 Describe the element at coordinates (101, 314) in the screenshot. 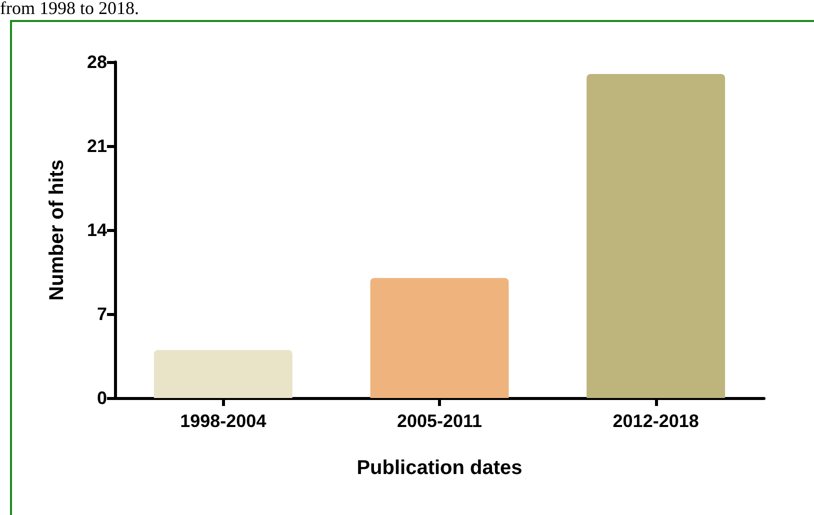

I see `y-tick-label: 7` at that location.